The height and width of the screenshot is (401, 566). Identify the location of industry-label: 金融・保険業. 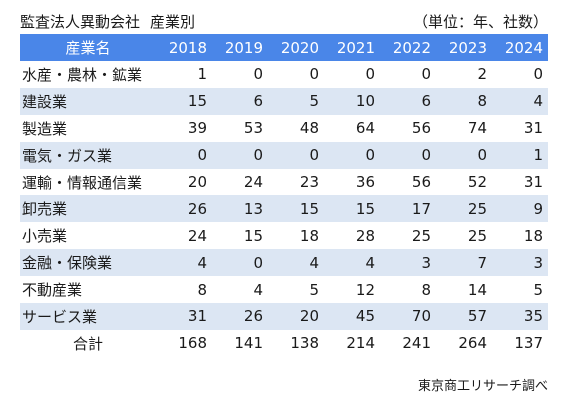
(67, 263).